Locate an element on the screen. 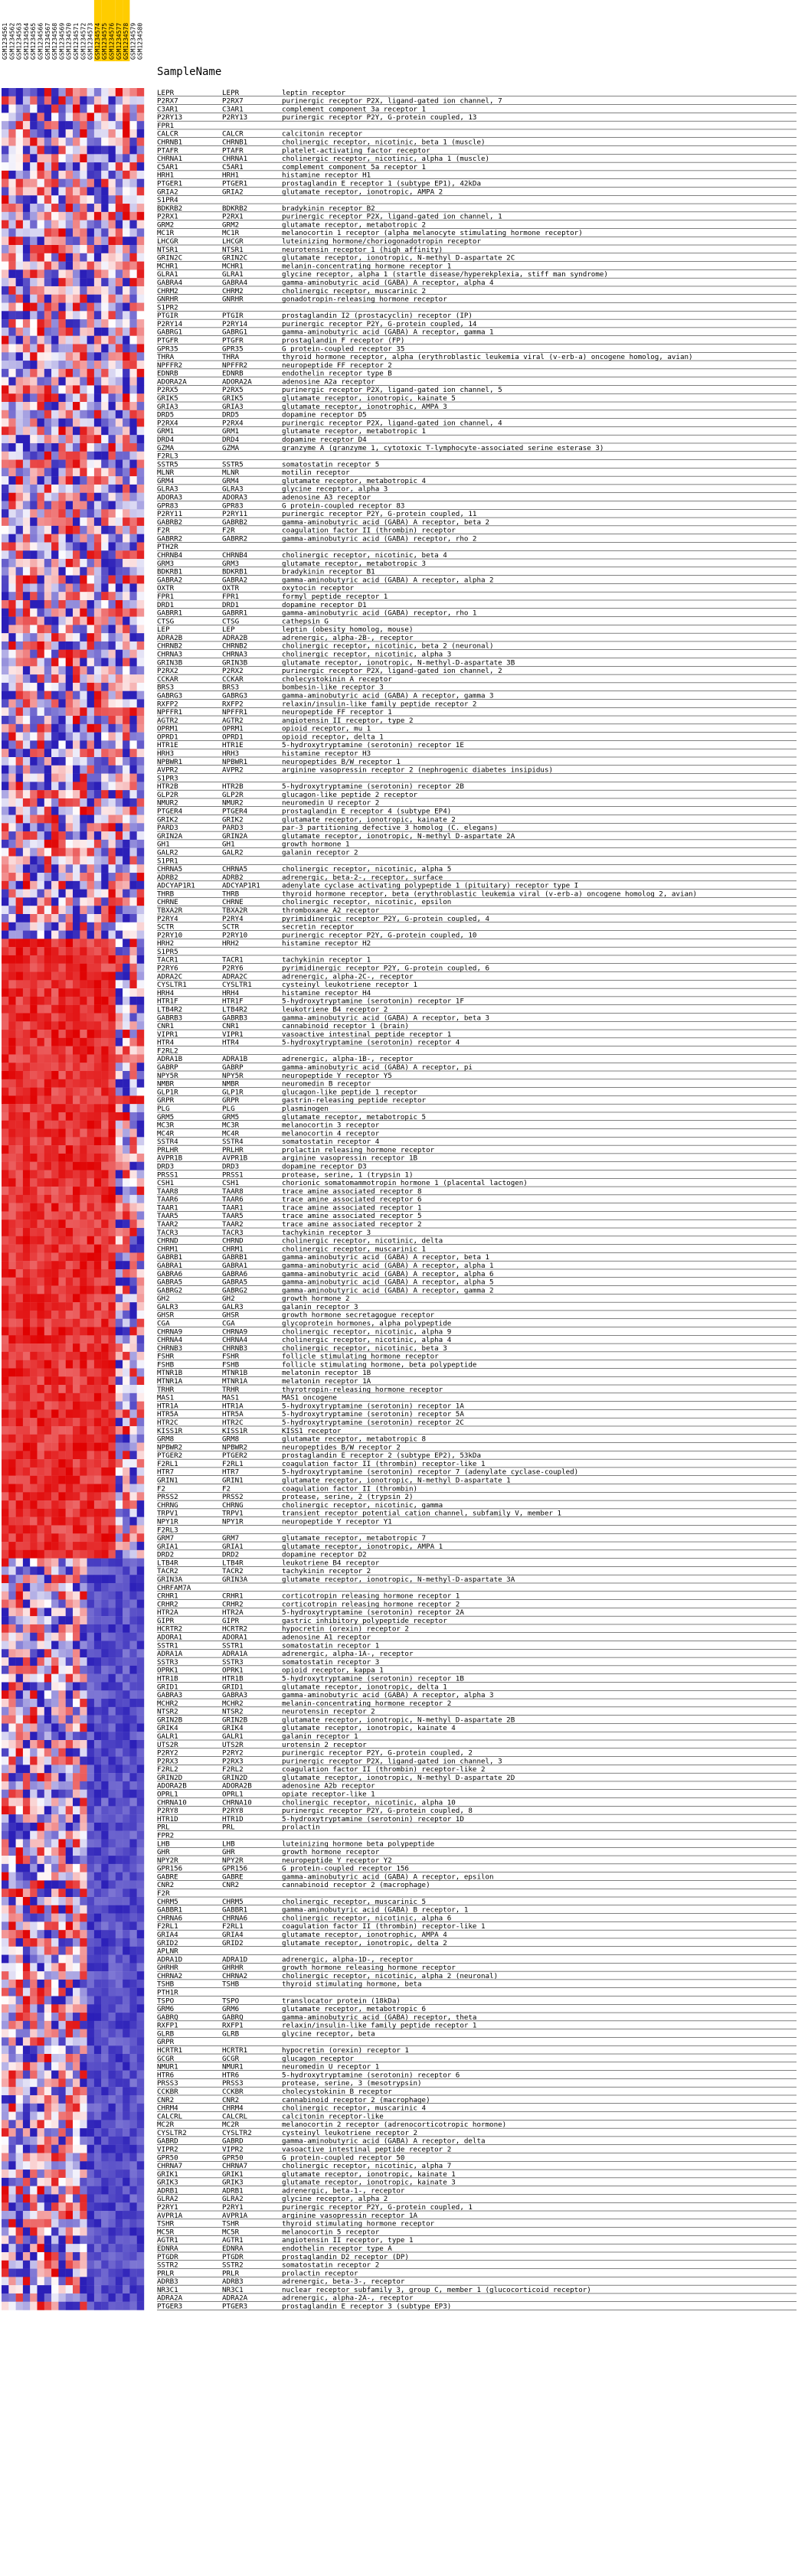  row-label-gene: MC1R is located at coordinates (166, 233).